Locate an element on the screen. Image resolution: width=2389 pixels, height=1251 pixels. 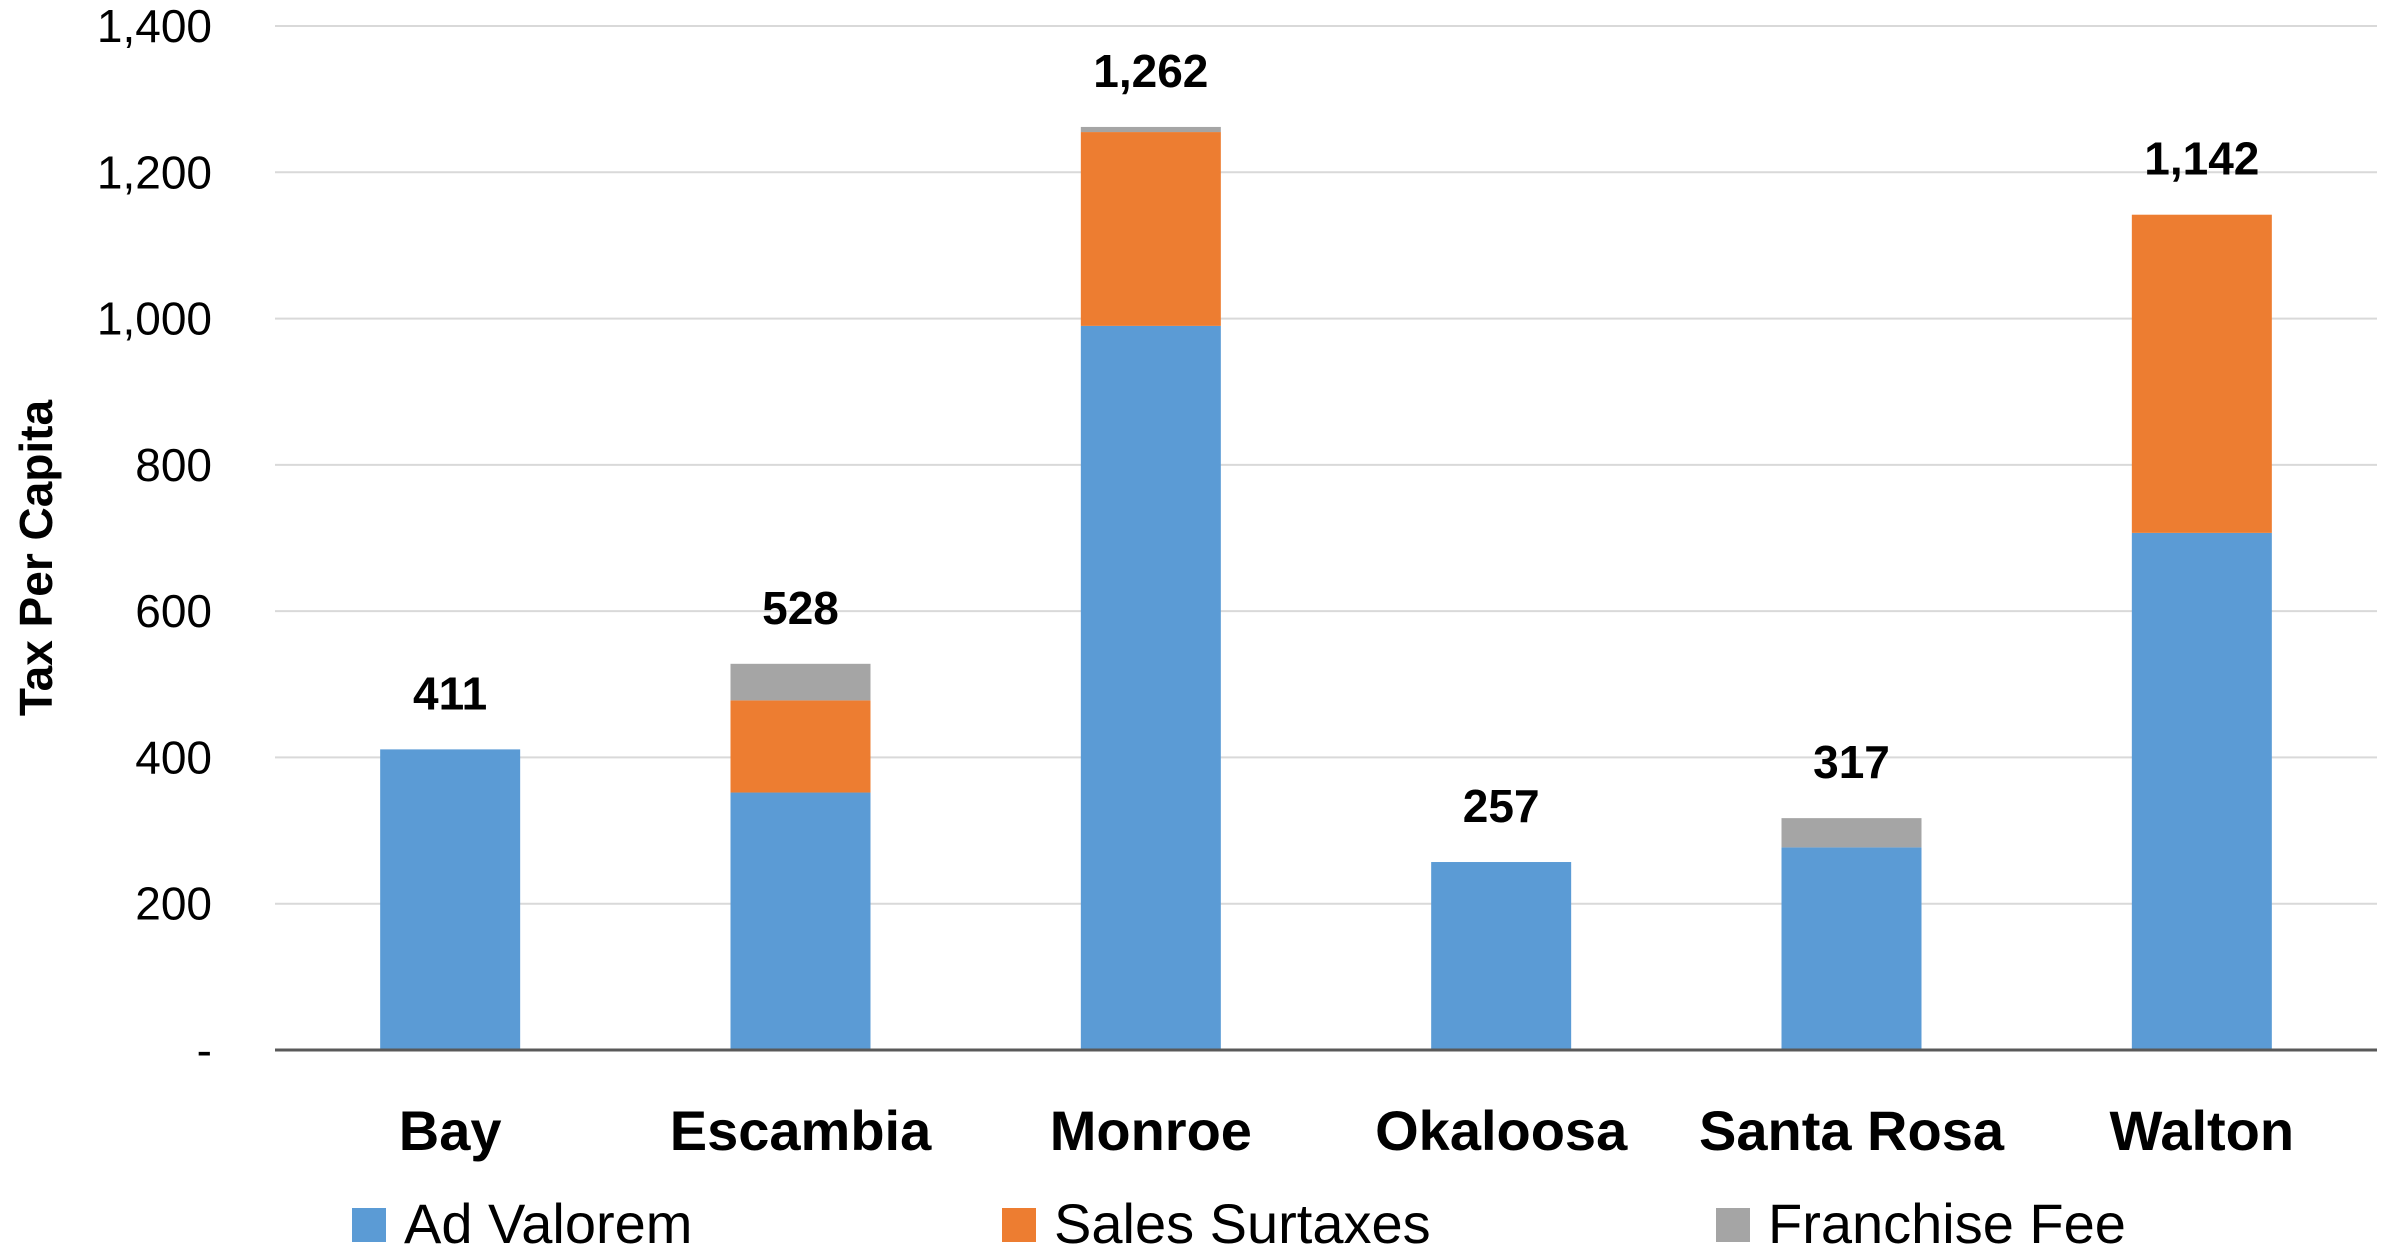
legend-label: Ad Valorem is located at coordinates (548, 1219).